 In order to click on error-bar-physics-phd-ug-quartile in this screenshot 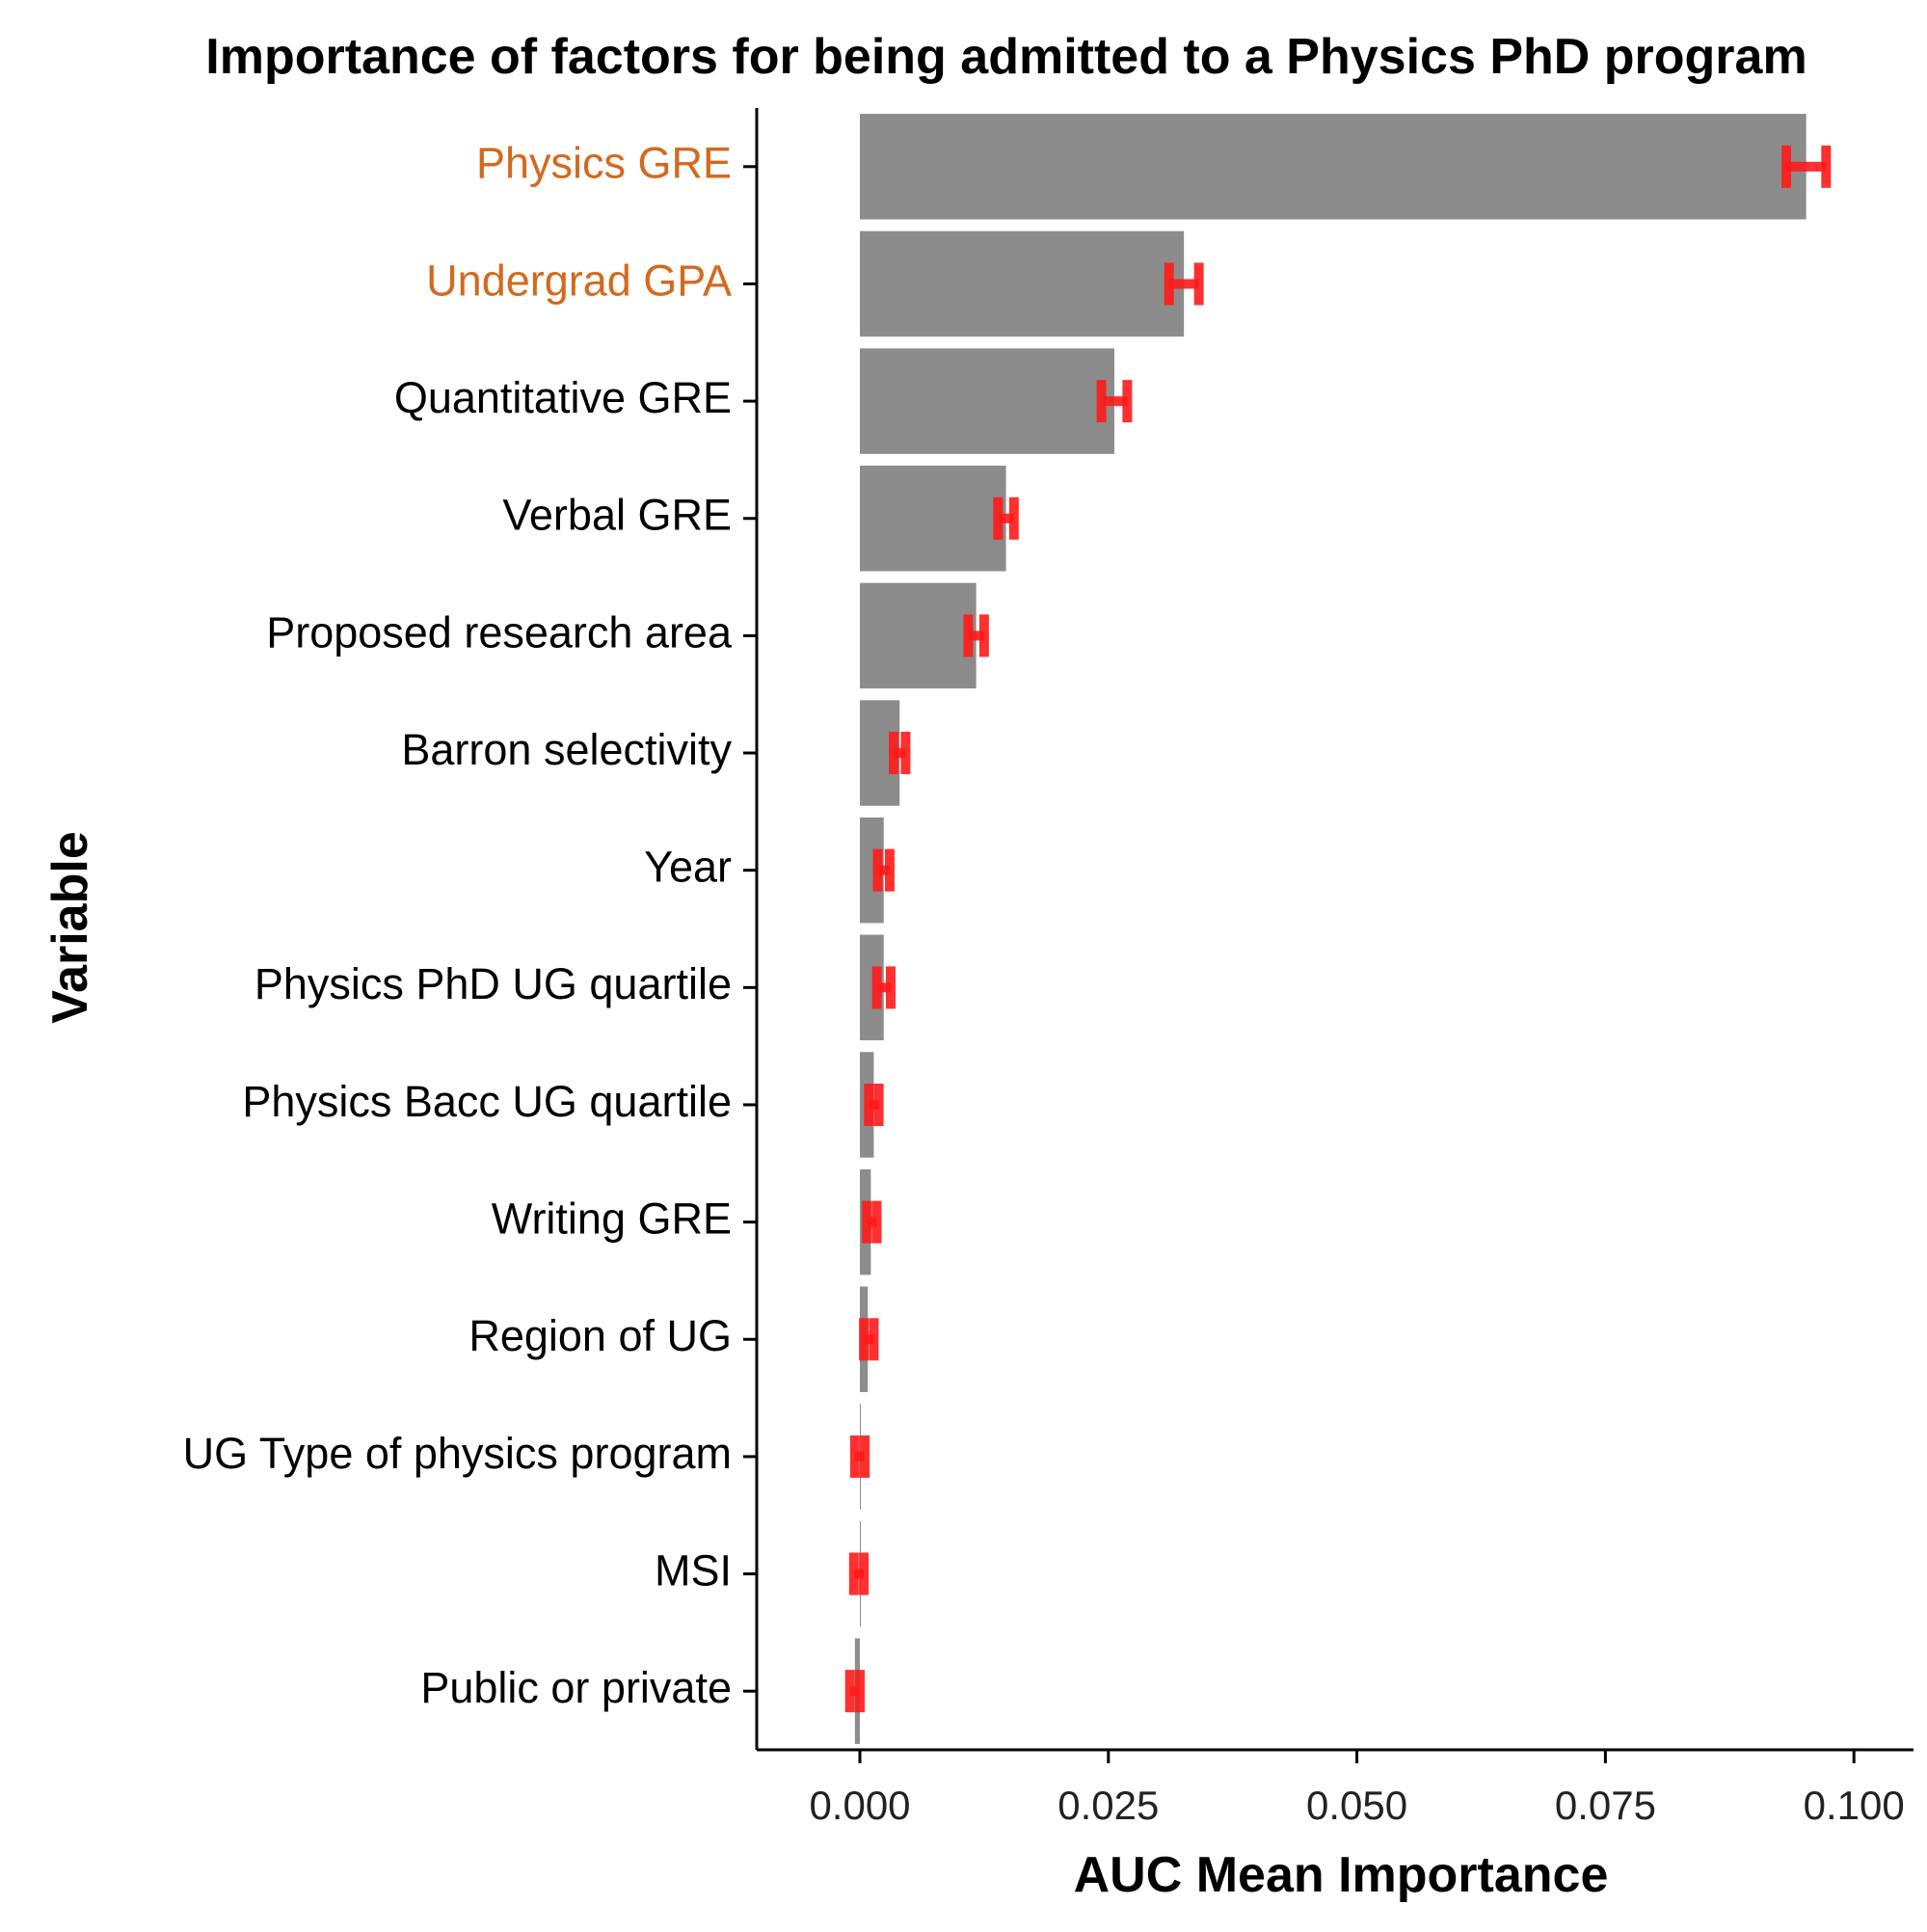, I will do `click(883, 988)`.